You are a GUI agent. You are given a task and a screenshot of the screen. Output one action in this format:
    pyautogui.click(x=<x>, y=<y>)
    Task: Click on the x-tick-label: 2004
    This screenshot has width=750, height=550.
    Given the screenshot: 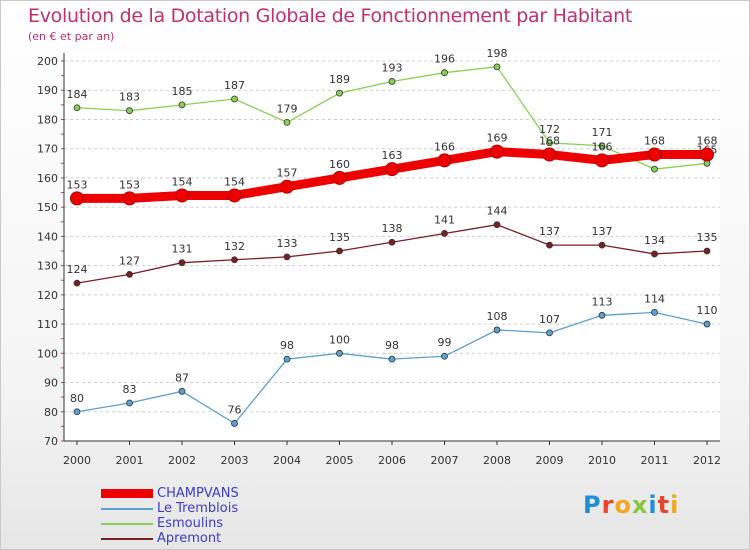 What is the action you would take?
    pyautogui.click(x=287, y=460)
    